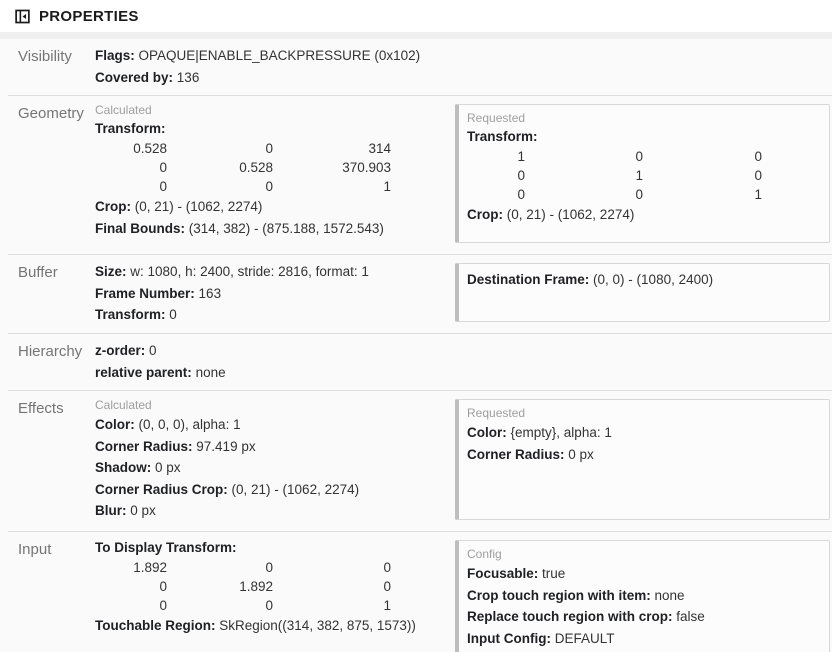 The width and height of the screenshot is (832, 652). What do you see at coordinates (644, 280) in the screenshot?
I see `destination-frame-property: Destination Frame: (0, 0) - (1080, 2400)` at bounding box center [644, 280].